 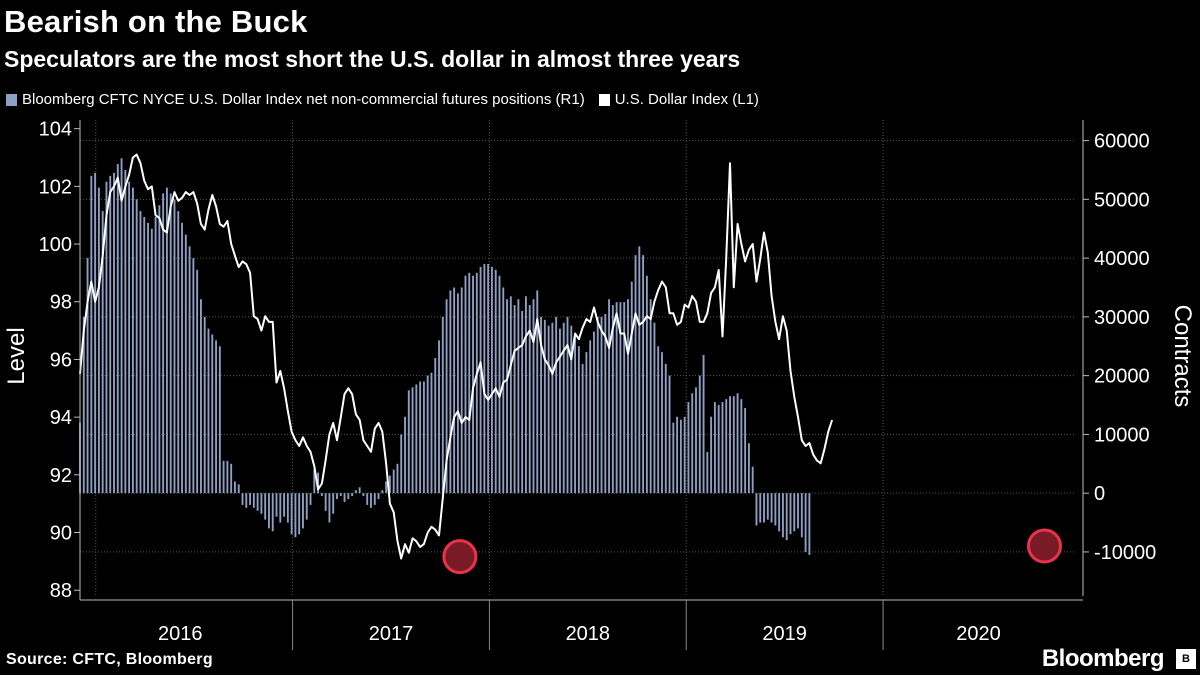 What do you see at coordinates (180, 634) in the screenshot?
I see `x-year-label: 2016` at bounding box center [180, 634].